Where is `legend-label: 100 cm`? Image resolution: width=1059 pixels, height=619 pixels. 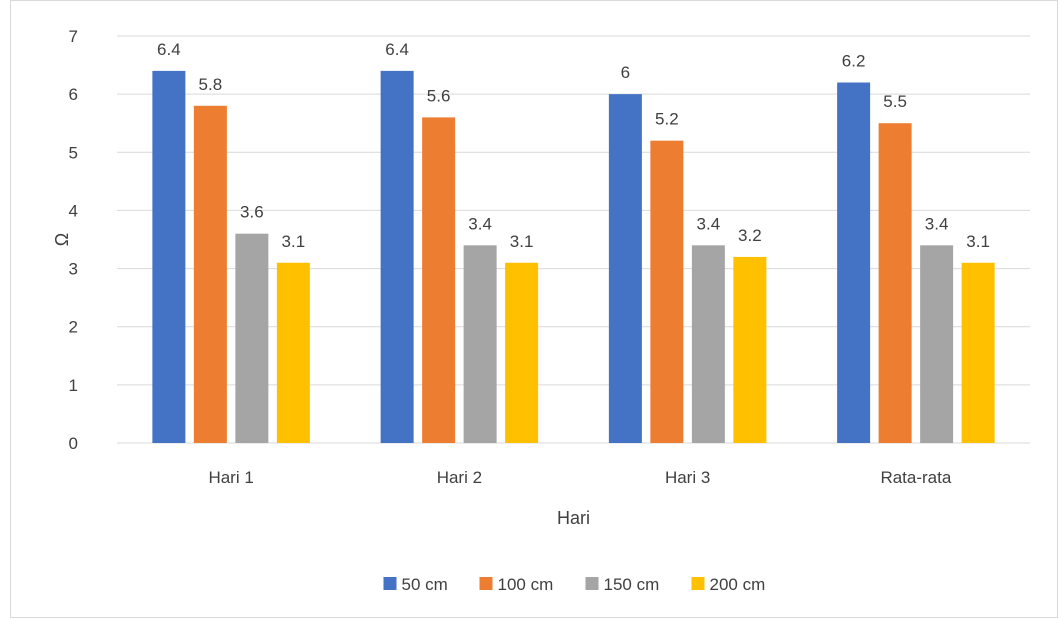 legend-label: 100 cm is located at coordinates (526, 584).